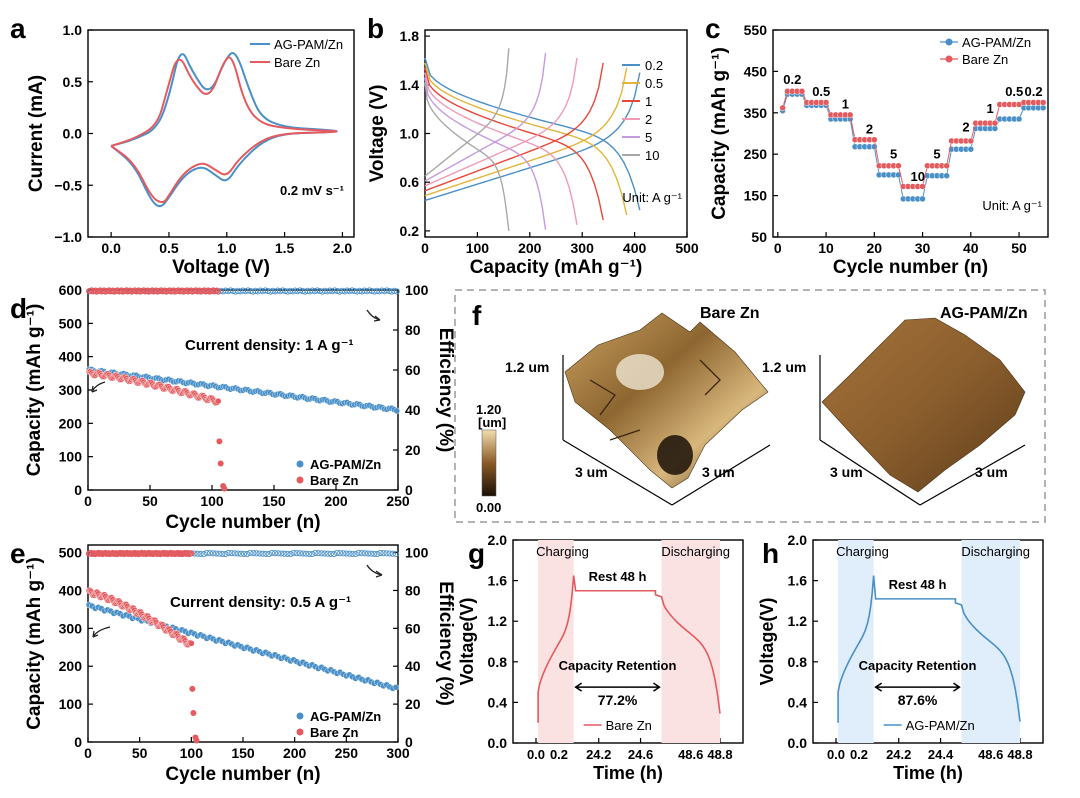  I want to click on annotation: Current density: 1 A g⁻¹, so click(269, 345).